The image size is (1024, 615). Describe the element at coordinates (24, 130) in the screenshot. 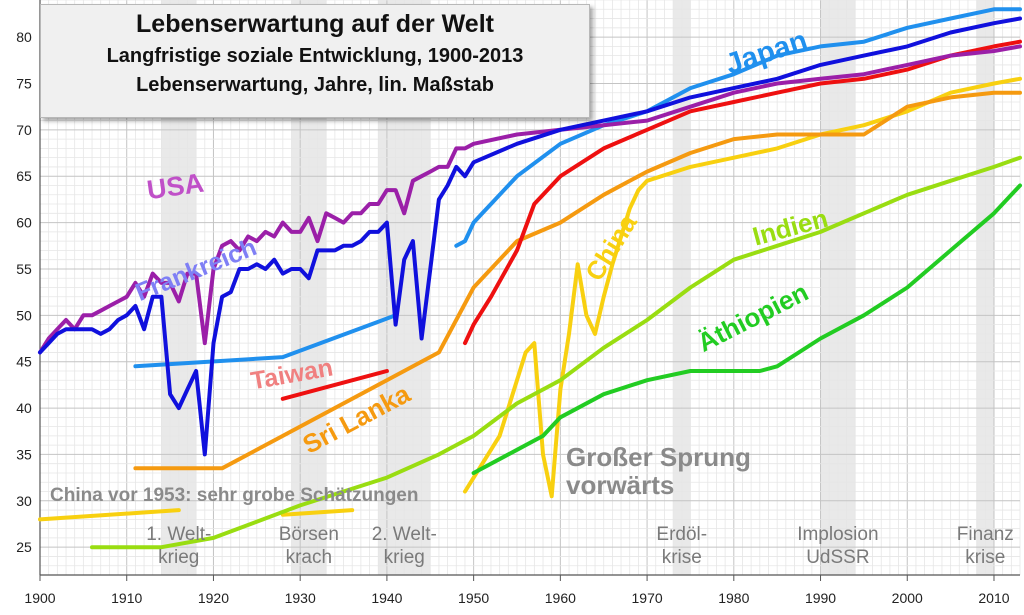

I see `y-tick-label: 70` at that location.